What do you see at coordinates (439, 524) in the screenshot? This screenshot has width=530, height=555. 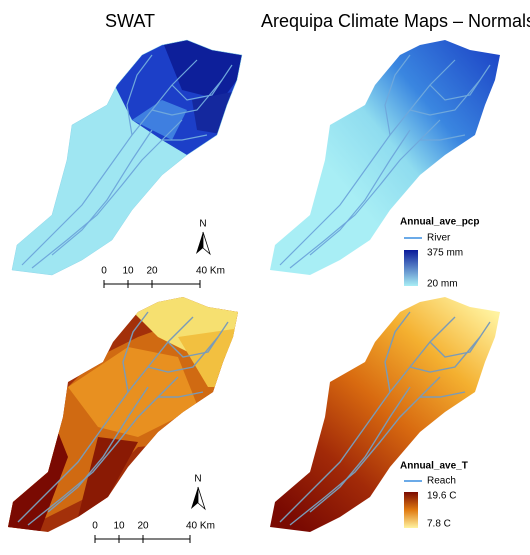 I see `legend-min: 7.8 C` at bounding box center [439, 524].